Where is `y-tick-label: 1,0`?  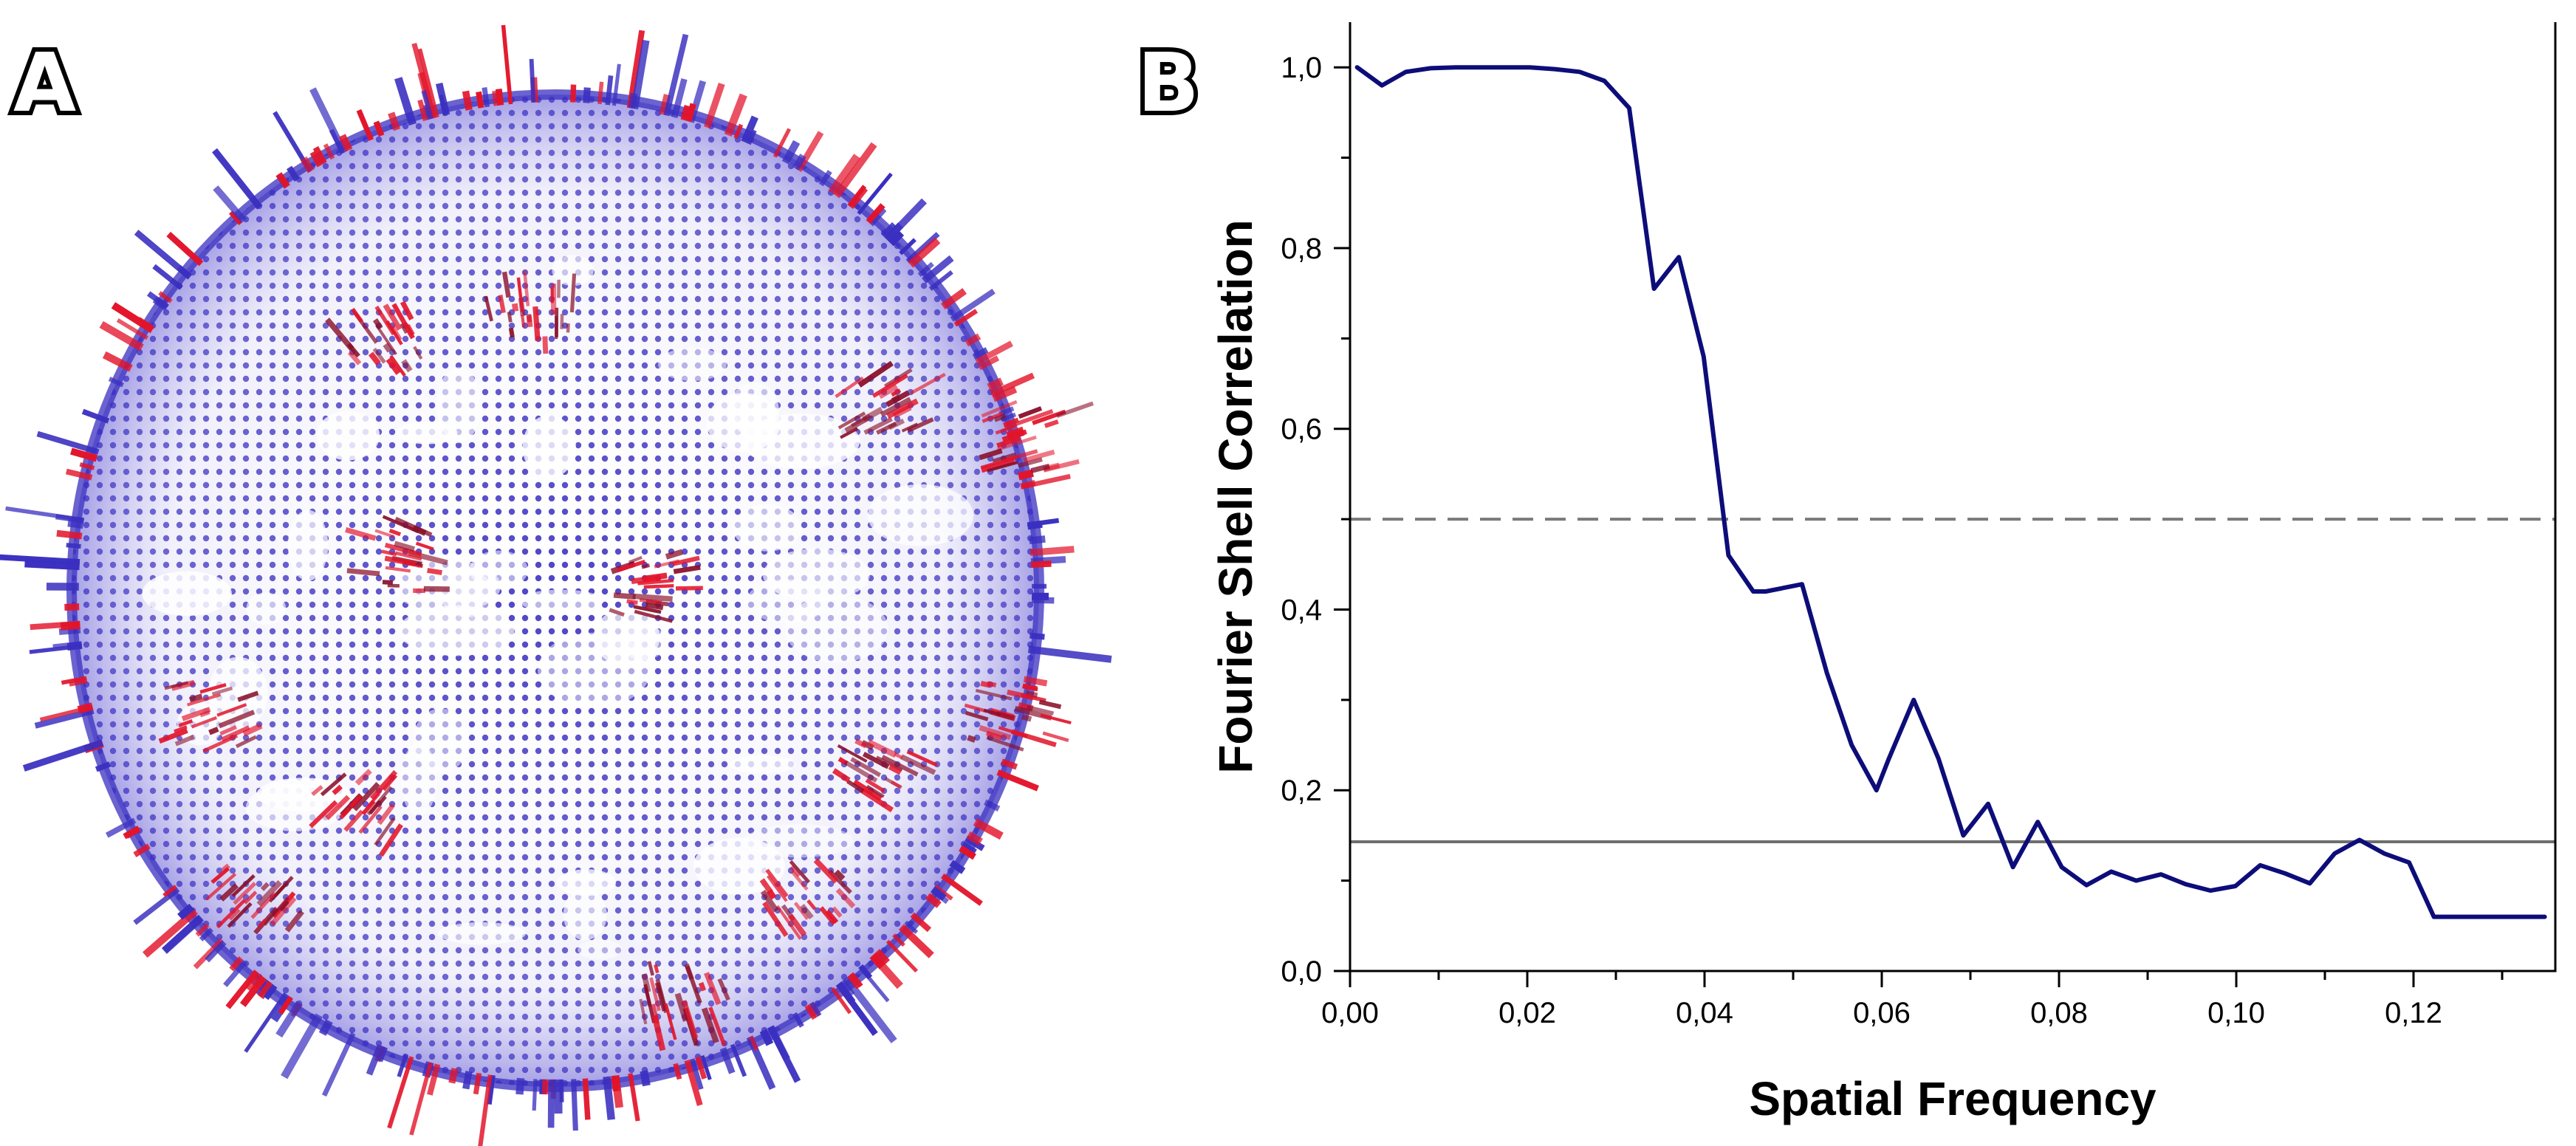
y-tick-label: 1,0 is located at coordinates (1301, 68).